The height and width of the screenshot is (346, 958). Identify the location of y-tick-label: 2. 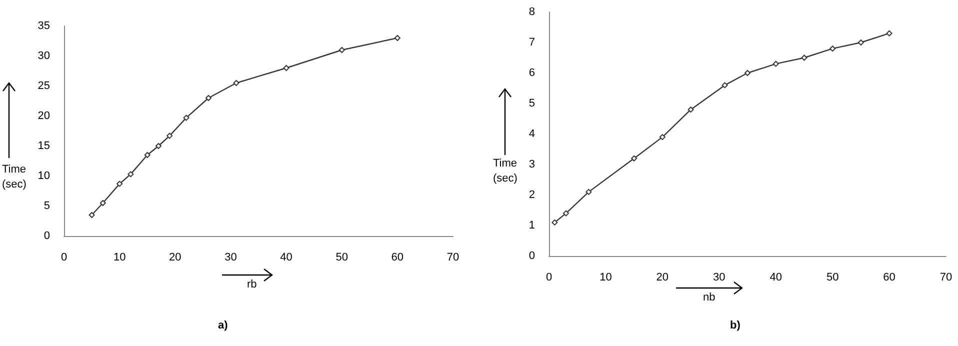
(531, 195).